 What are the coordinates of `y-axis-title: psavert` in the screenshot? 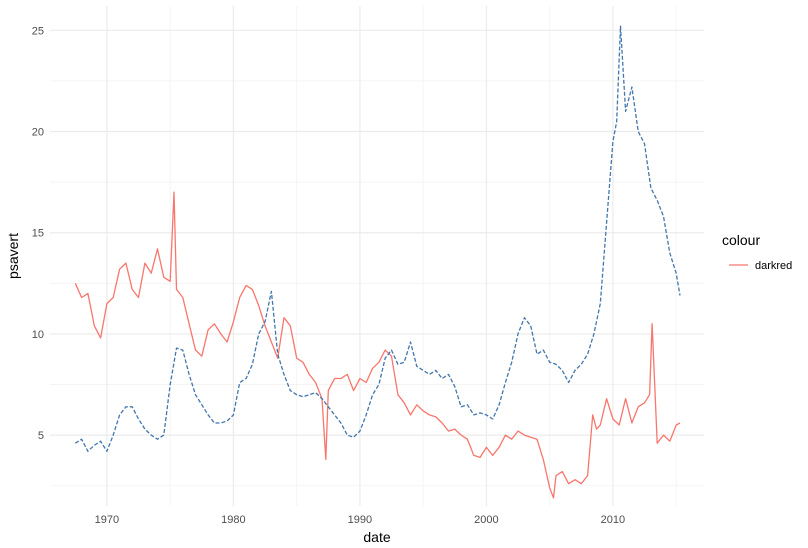 It's located at (13, 256).